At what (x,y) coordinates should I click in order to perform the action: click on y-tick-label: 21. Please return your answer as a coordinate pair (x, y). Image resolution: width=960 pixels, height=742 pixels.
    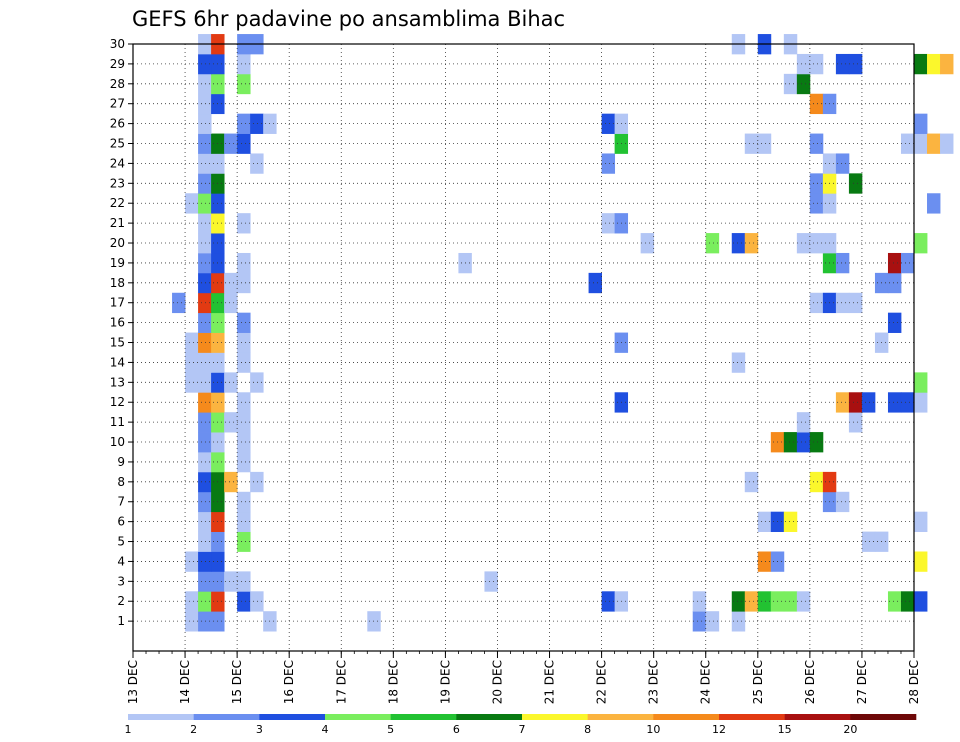
    Looking at the image, I should click on (117, 223).